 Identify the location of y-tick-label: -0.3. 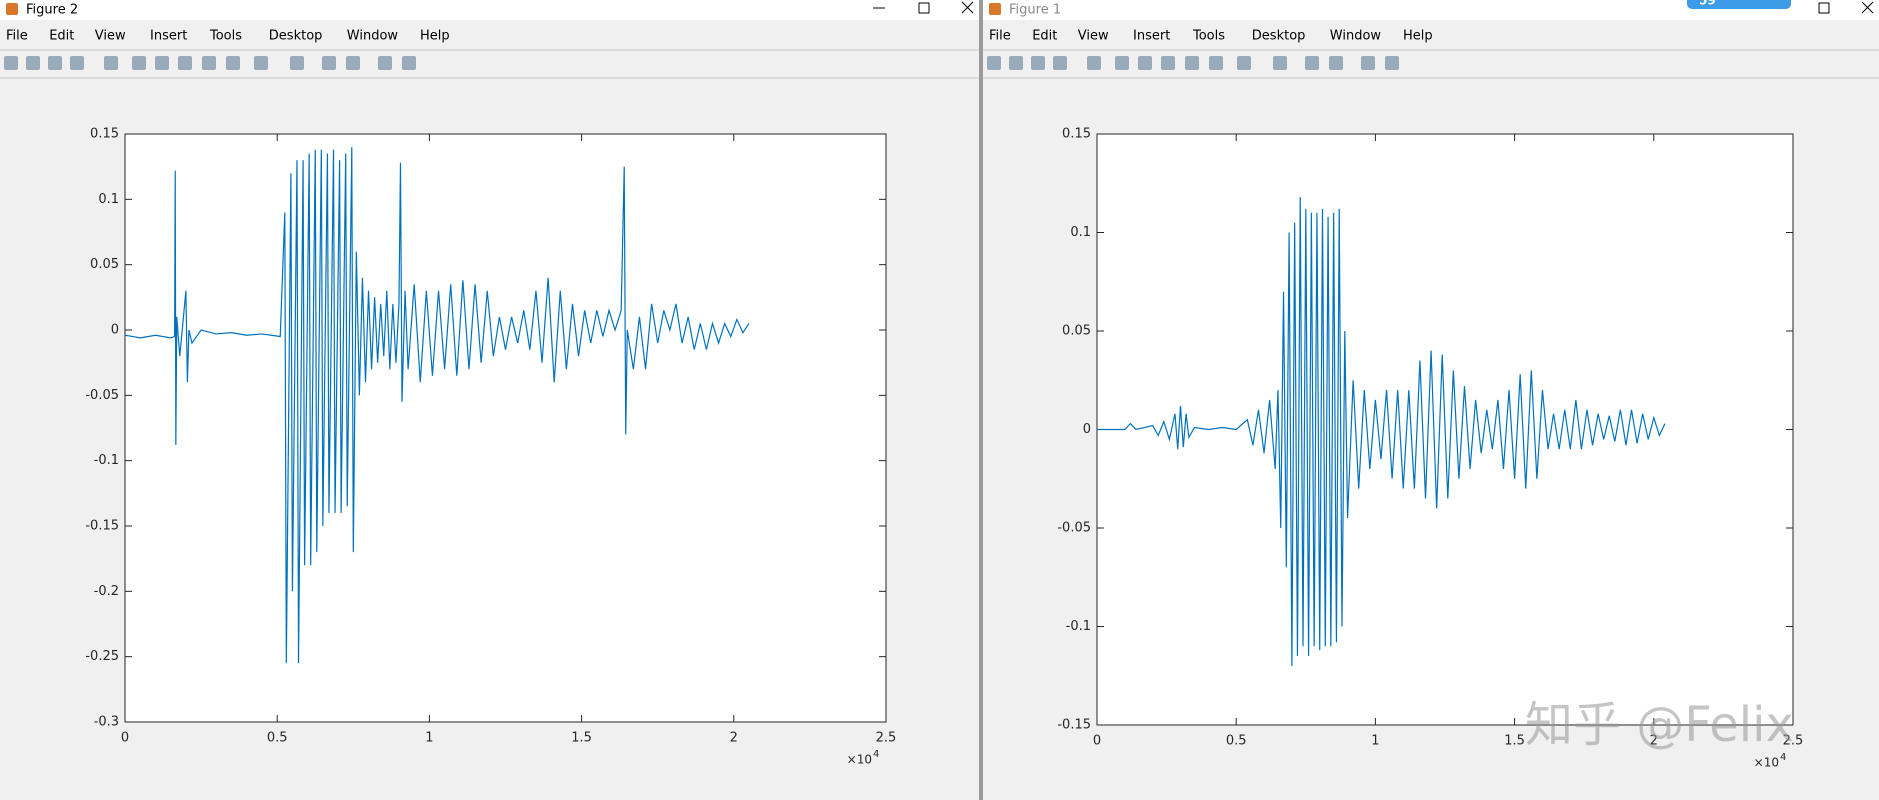
(106, 722).